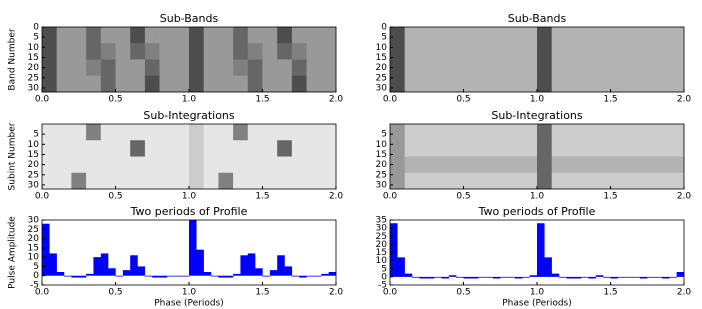  What do you see at coordinates (390, 197) in the screenshot?
I see `x-tick-label: 0.0` at bounding box center [390, 197].